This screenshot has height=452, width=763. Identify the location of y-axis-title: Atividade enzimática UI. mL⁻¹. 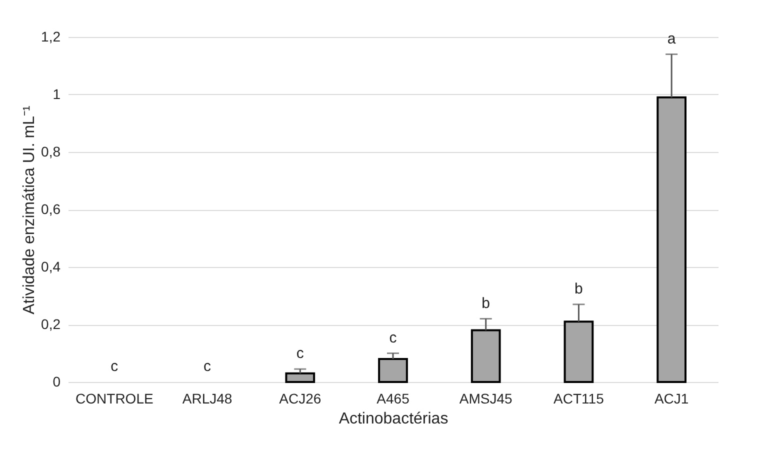
(29, 210).